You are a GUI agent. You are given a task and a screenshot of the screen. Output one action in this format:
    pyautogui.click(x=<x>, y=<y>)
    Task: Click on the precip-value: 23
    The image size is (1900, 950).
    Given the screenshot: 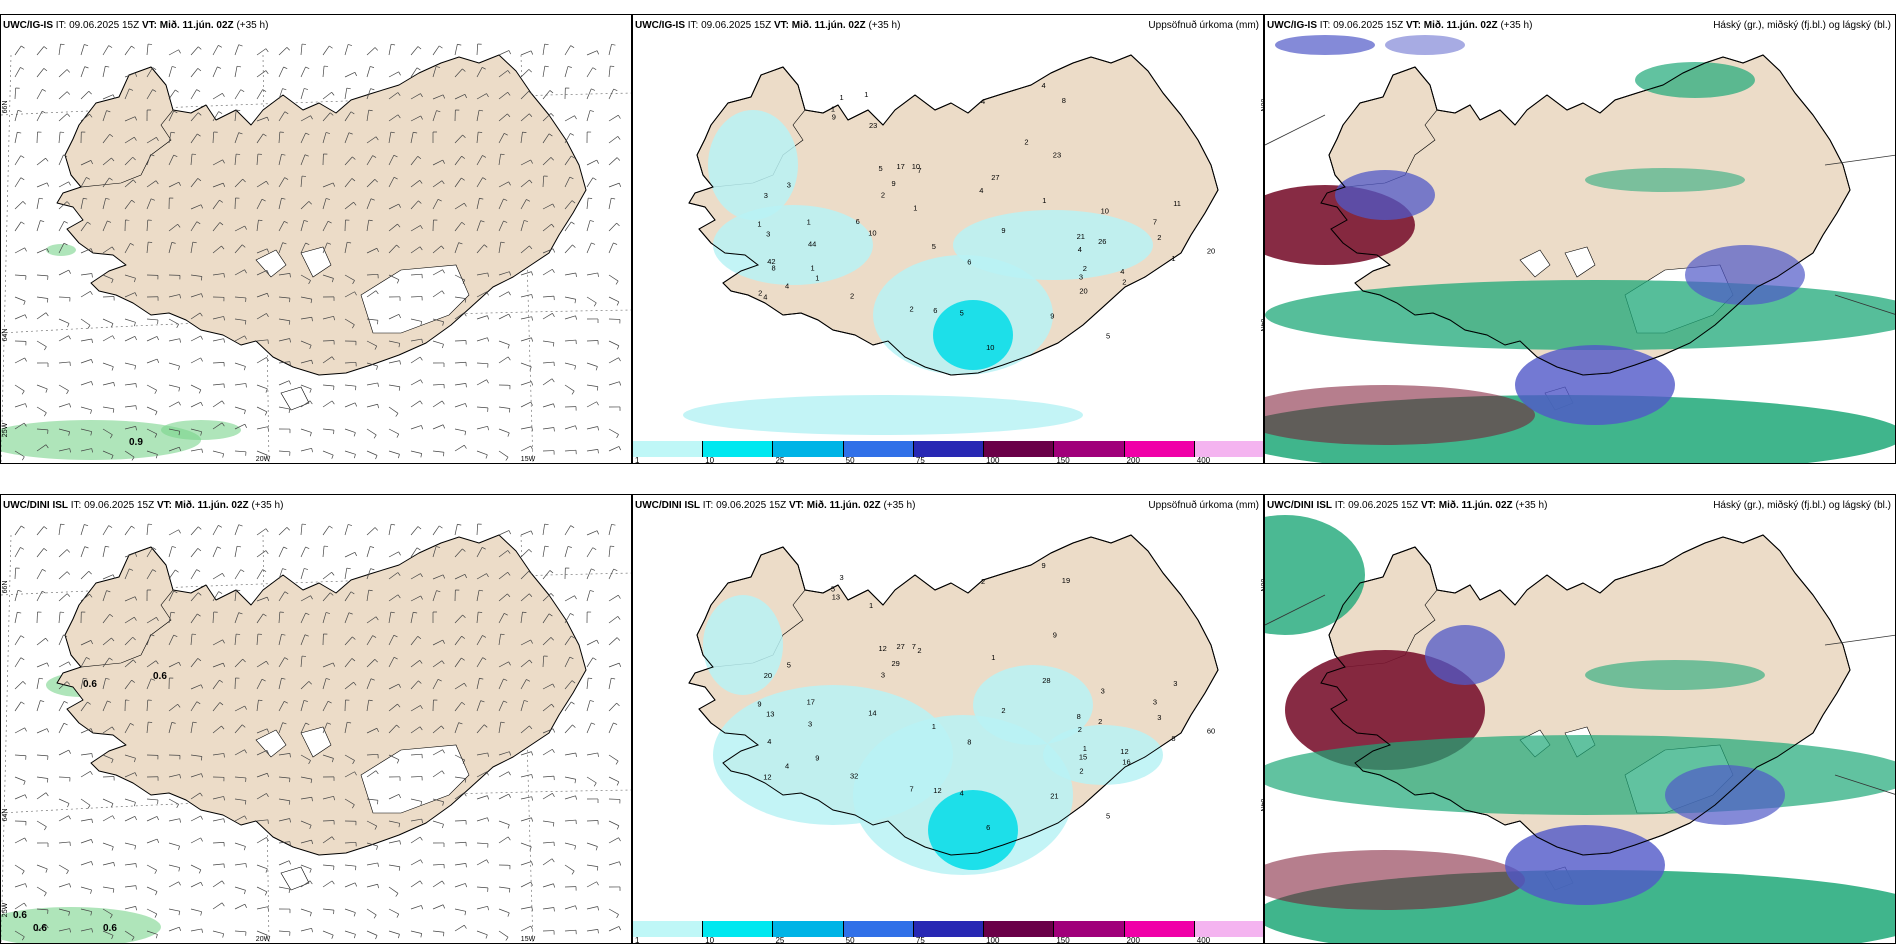 What is the action you would take?
    pyautogui.click(x=1057, y=155)
    